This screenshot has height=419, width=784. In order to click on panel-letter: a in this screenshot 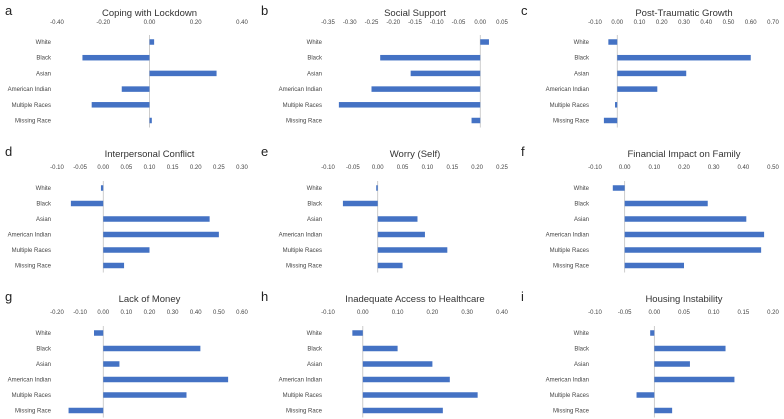, I will do `click(9, 10)`.